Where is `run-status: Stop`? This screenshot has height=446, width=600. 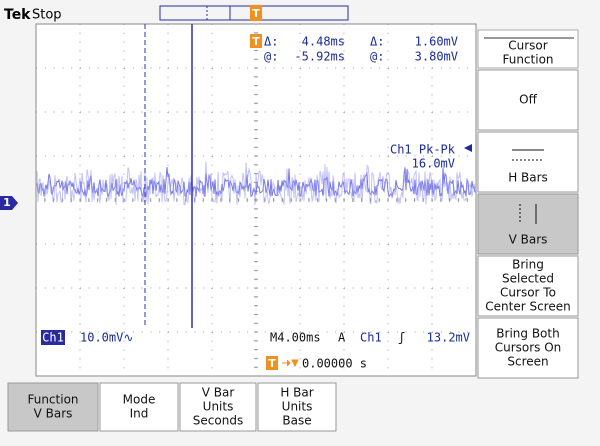 run-status: Stop is located at coordinates (47, 15).